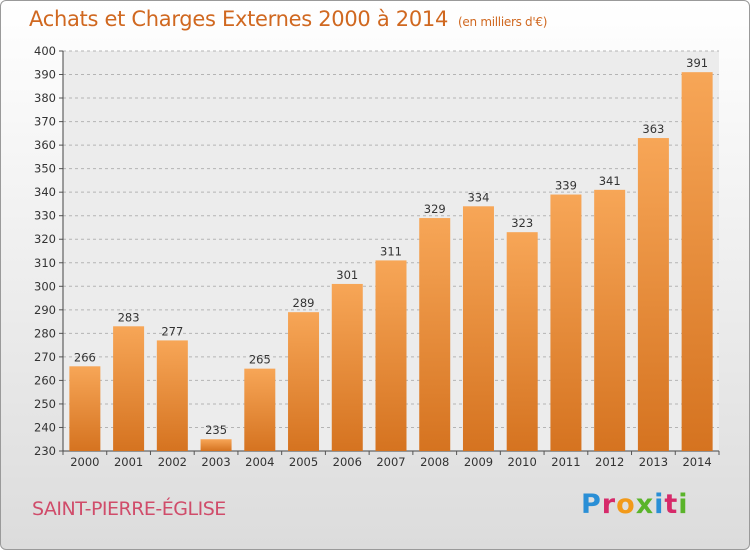 This screenshot has height=550, width=750. What do you see at coordinates (303, 462) in the screenshot?
I see `x-tick-label-2005: 2005` at bounding box center [303, 462].